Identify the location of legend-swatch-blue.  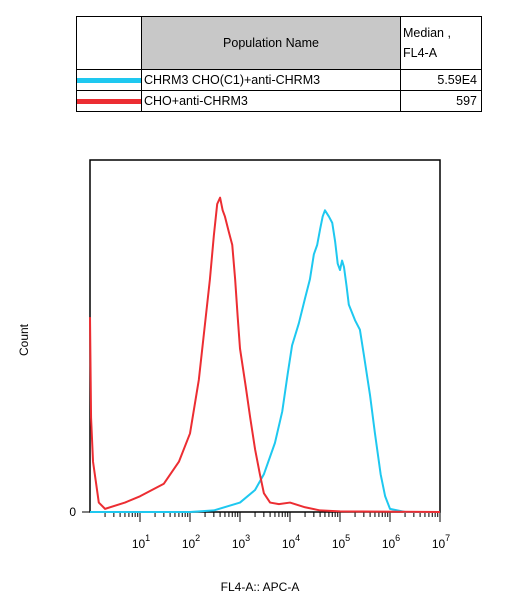
(109, 80).